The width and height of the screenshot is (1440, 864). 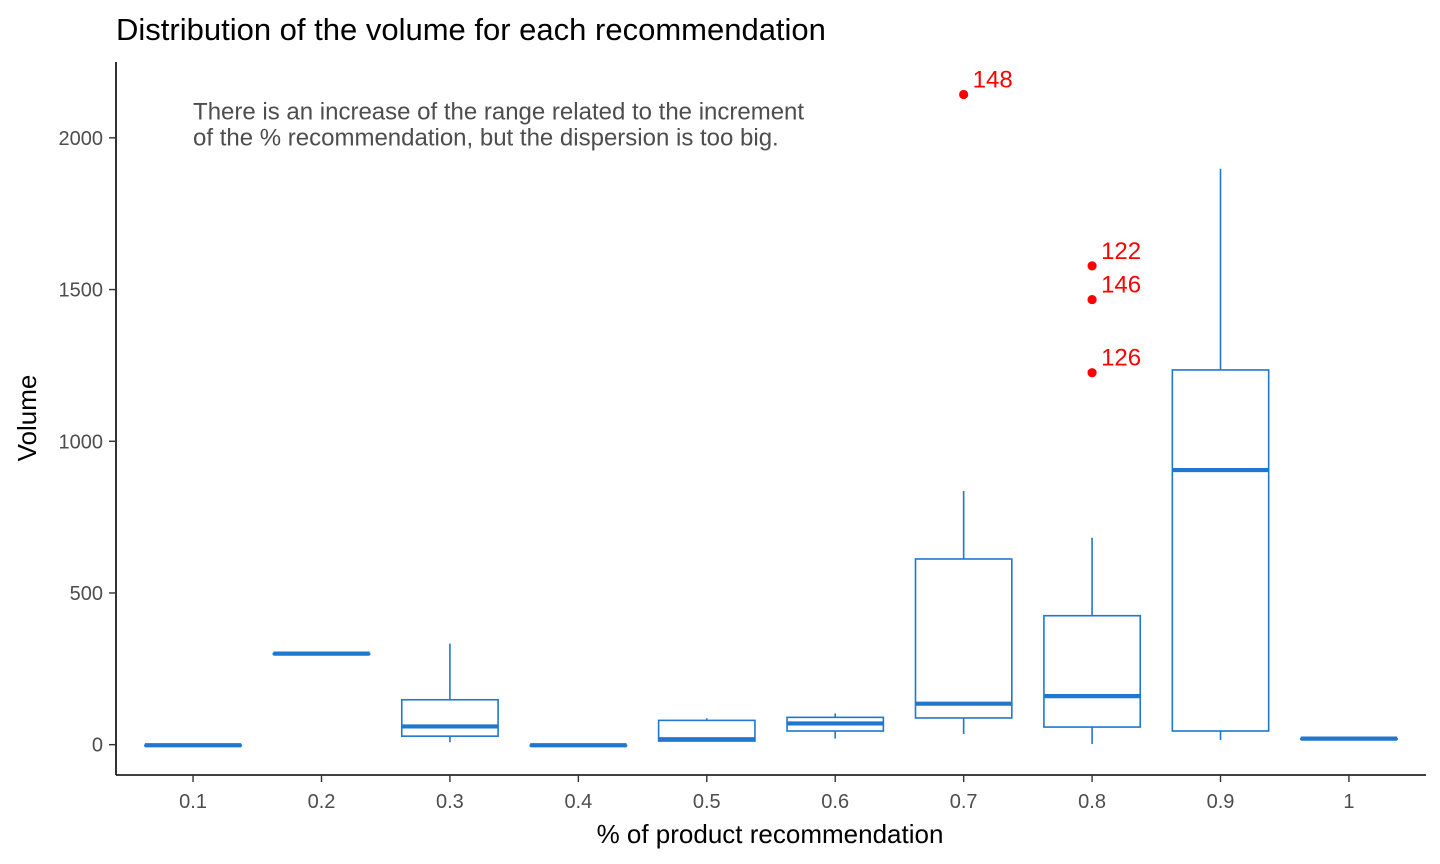 I want to click on x-axis-ticks: 0.1 0.2 0.3 0.4 0.5 0.6 0.7 0.8 0.9 1, so click(x=767, y=794).